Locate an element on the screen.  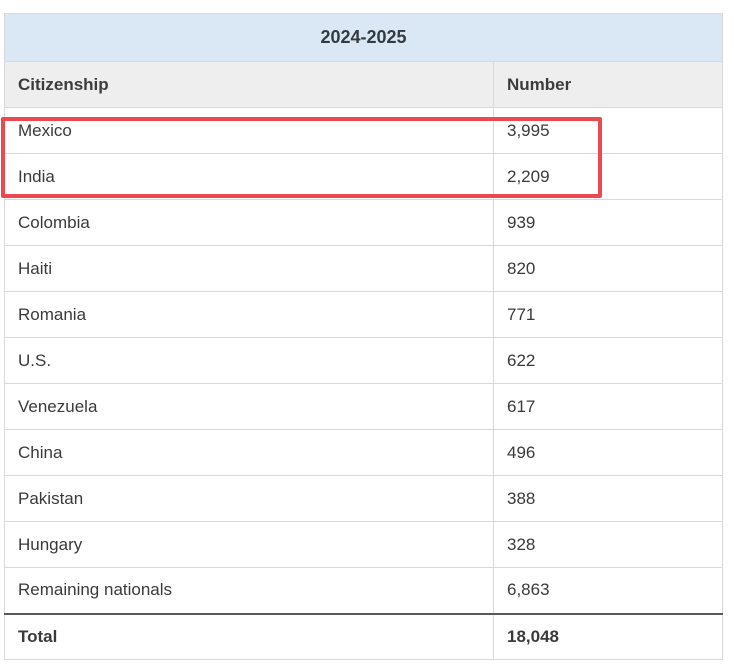
number-cell: 2,209 is located at coordinates (608, 176).